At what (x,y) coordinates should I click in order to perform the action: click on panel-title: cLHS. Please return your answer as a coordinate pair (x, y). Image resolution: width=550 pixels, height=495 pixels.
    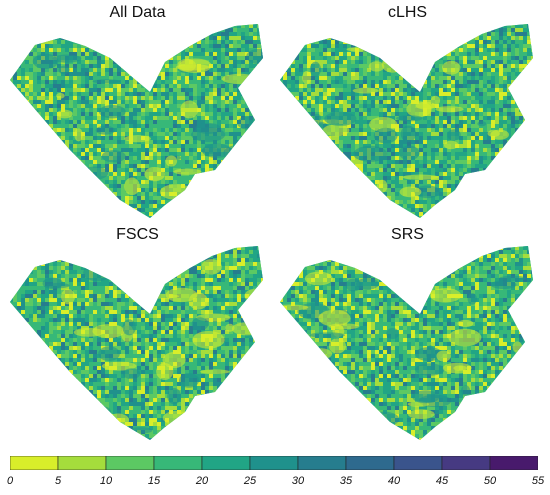
    Looking at the image, I should click on (407, 12).